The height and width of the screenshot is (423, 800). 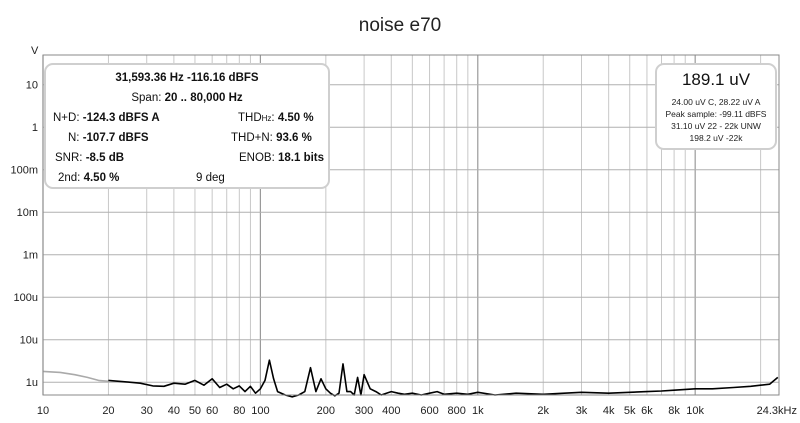 What do you see at coordinates (146, 98) in the screenshot?
I see `span-label: Span:` at bounding box center [146, 98].